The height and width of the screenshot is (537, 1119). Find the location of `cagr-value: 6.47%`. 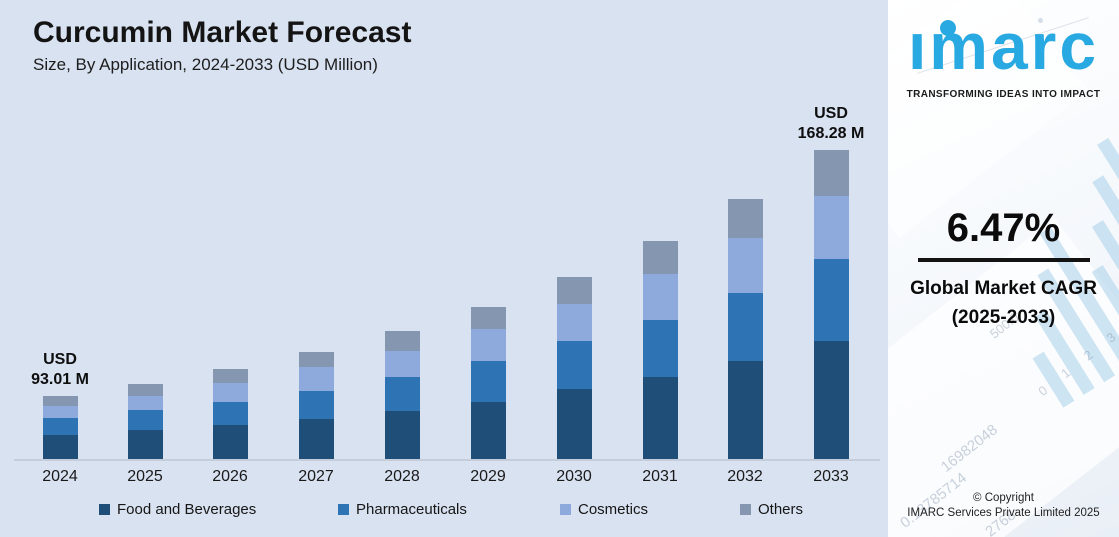

cagr-value: 6.47% is located at coordinates (1003, 228).